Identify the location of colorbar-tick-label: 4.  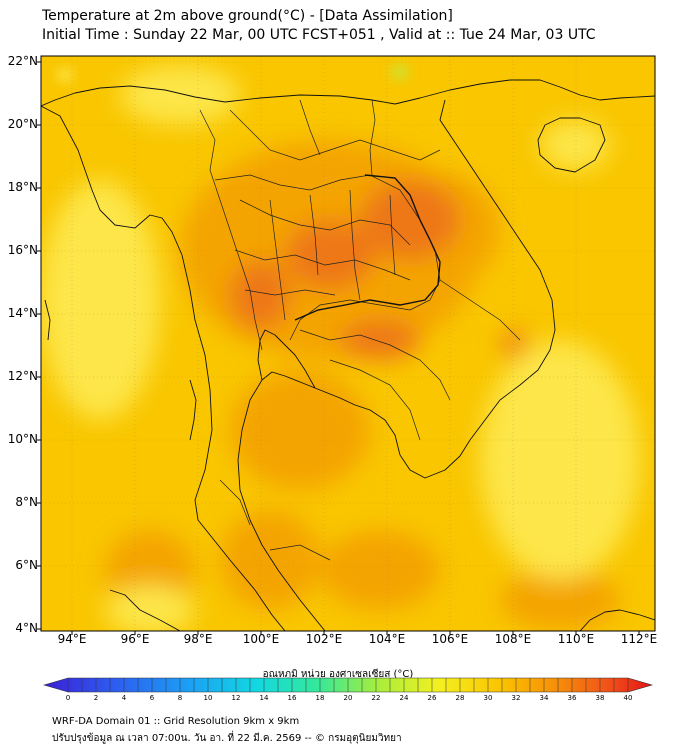
(124, 698).